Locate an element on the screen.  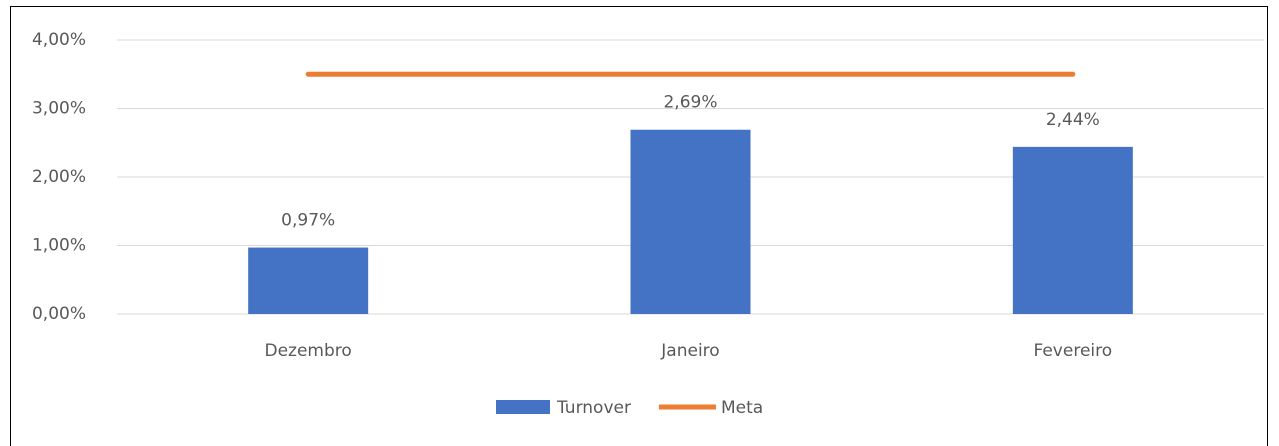
legend-label: Turnover is located at coordinates (593, 408).